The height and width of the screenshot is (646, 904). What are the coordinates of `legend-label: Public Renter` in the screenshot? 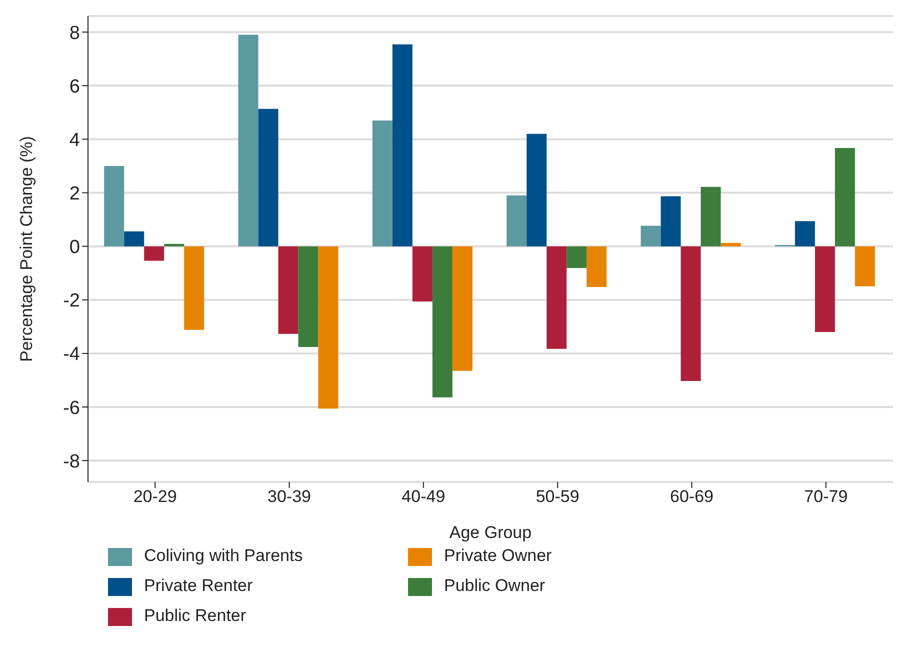 It's located at (195, 616).